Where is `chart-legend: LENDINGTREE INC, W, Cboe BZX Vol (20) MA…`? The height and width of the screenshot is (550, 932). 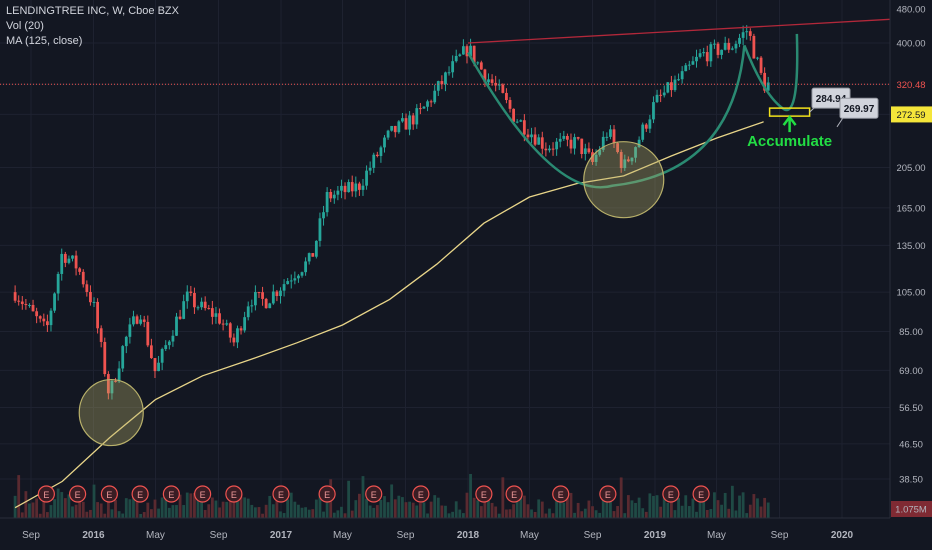
chart-legend: LENDINGTREE INC, W, Cboe BZX Vol (20) MA… is located at coordinates (92, 26).